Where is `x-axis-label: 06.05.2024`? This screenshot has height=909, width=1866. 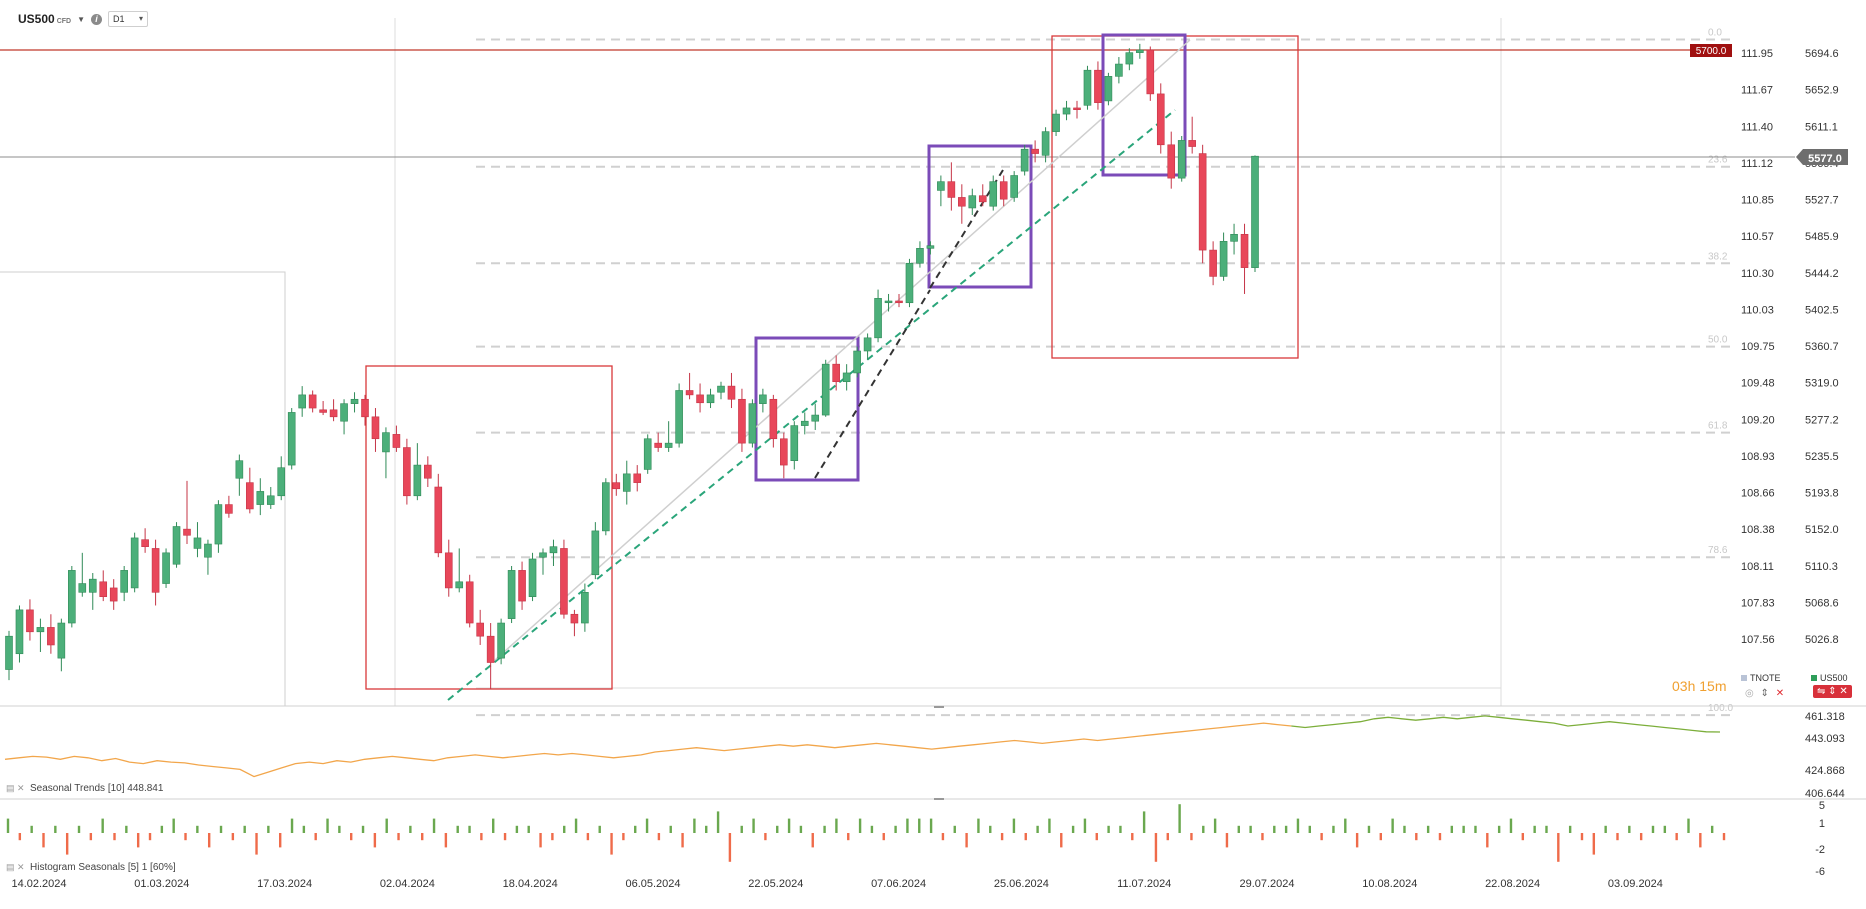 x-axis-label: 06.05.2024 is located at coordinates (652, 884).